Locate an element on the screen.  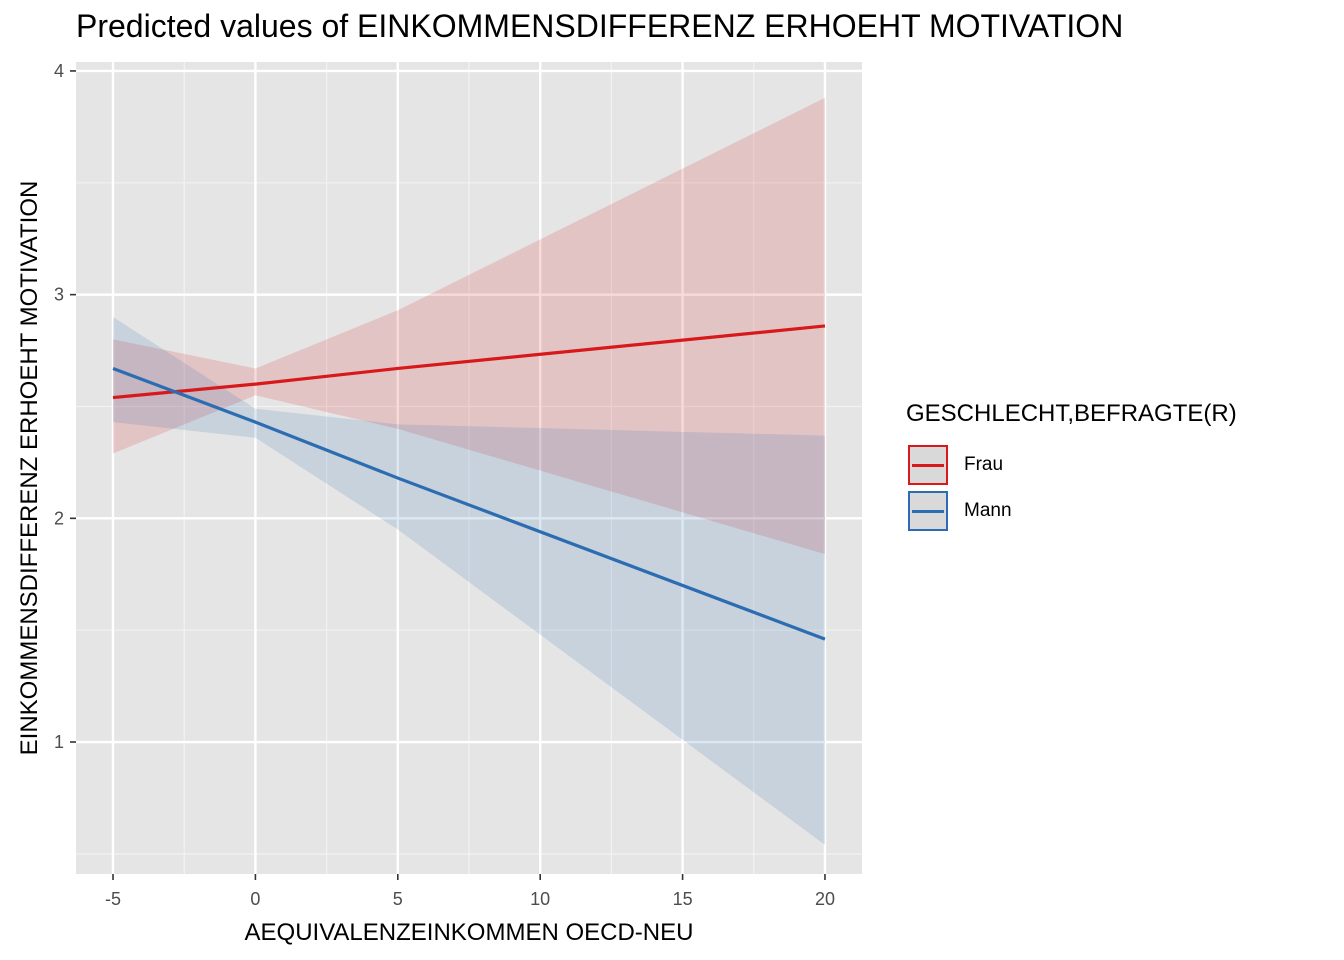
legend: GESCHLECHT,BEFRAGTE(R) Frau Mann is located at coordinates (1071, 467).